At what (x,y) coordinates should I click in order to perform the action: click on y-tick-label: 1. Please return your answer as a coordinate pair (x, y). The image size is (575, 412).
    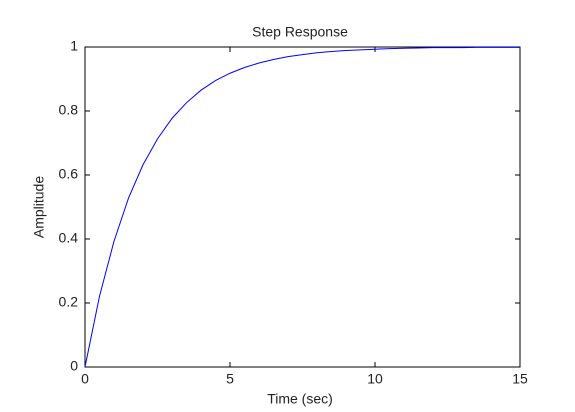
    Looking at the image, I should click on (74, 46).